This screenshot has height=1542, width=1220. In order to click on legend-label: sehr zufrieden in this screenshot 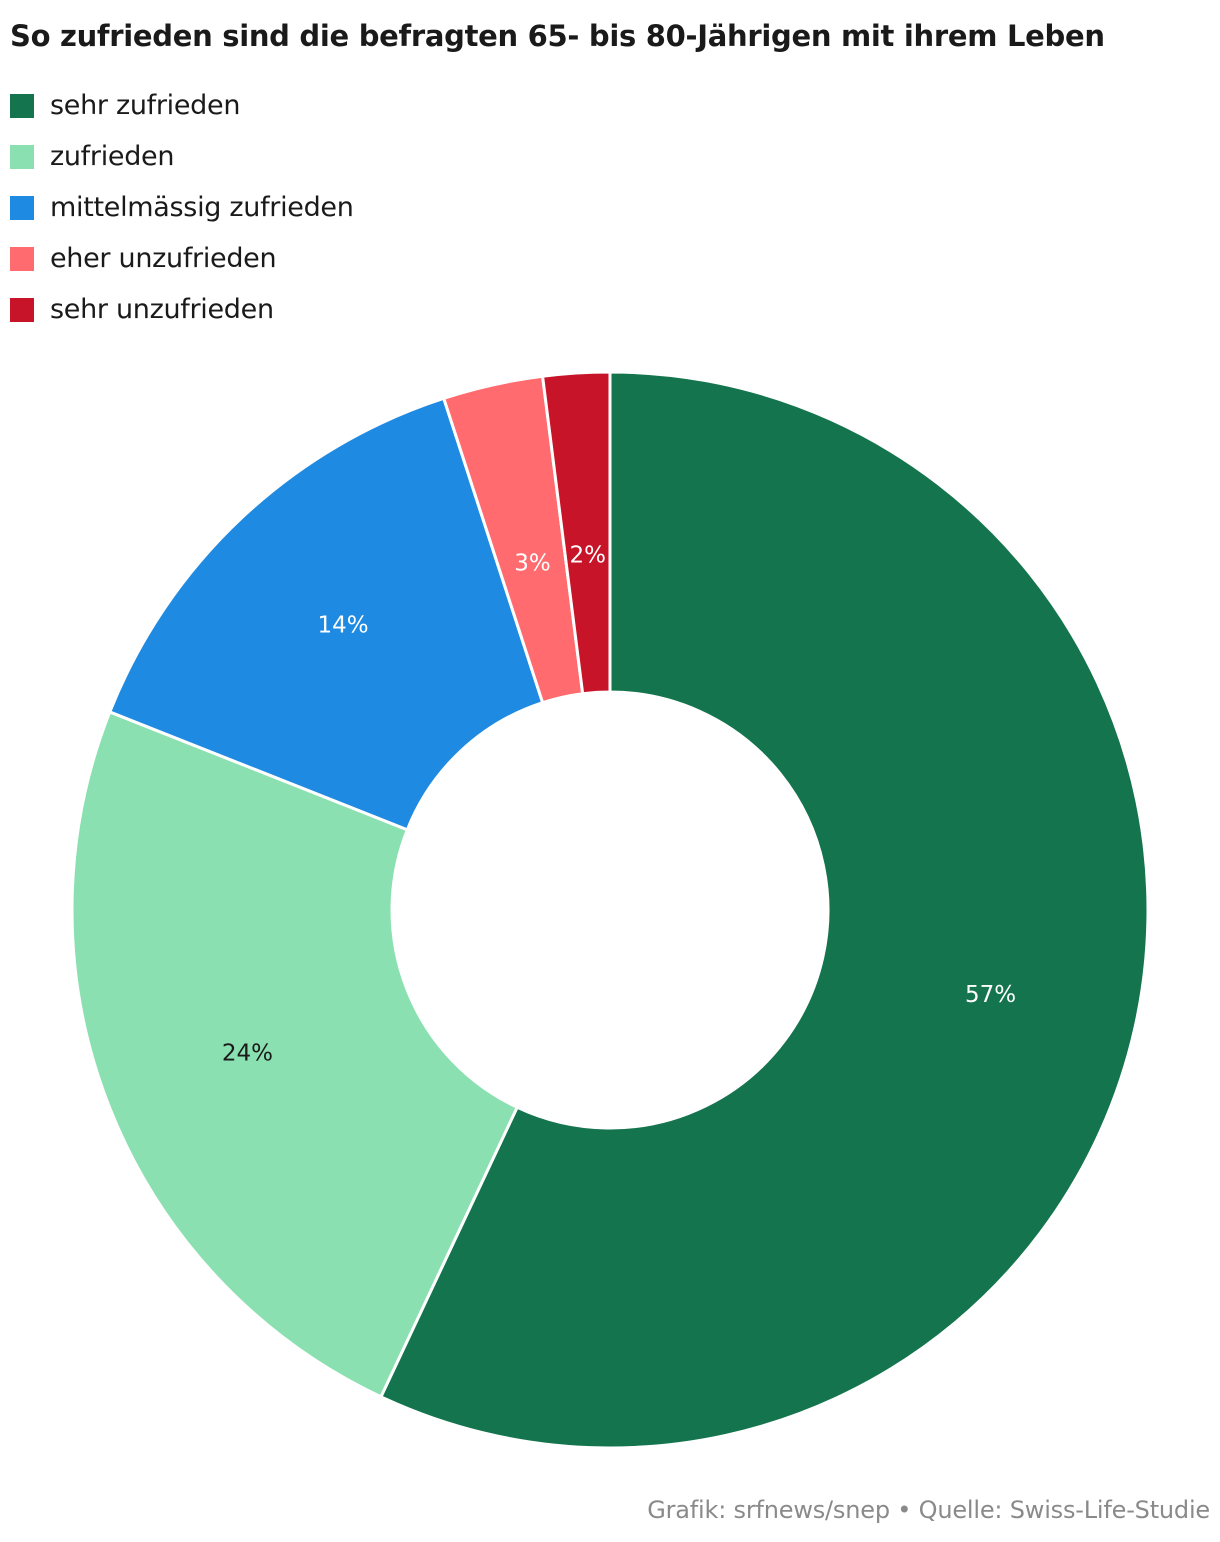, I will do `click(145, 105)`.